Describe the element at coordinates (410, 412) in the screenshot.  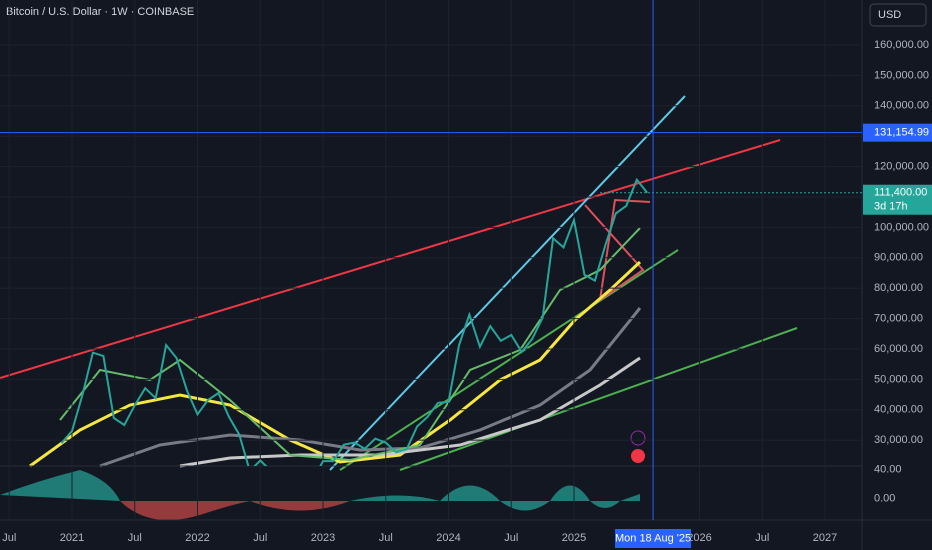
I see `moving-average` at that location.